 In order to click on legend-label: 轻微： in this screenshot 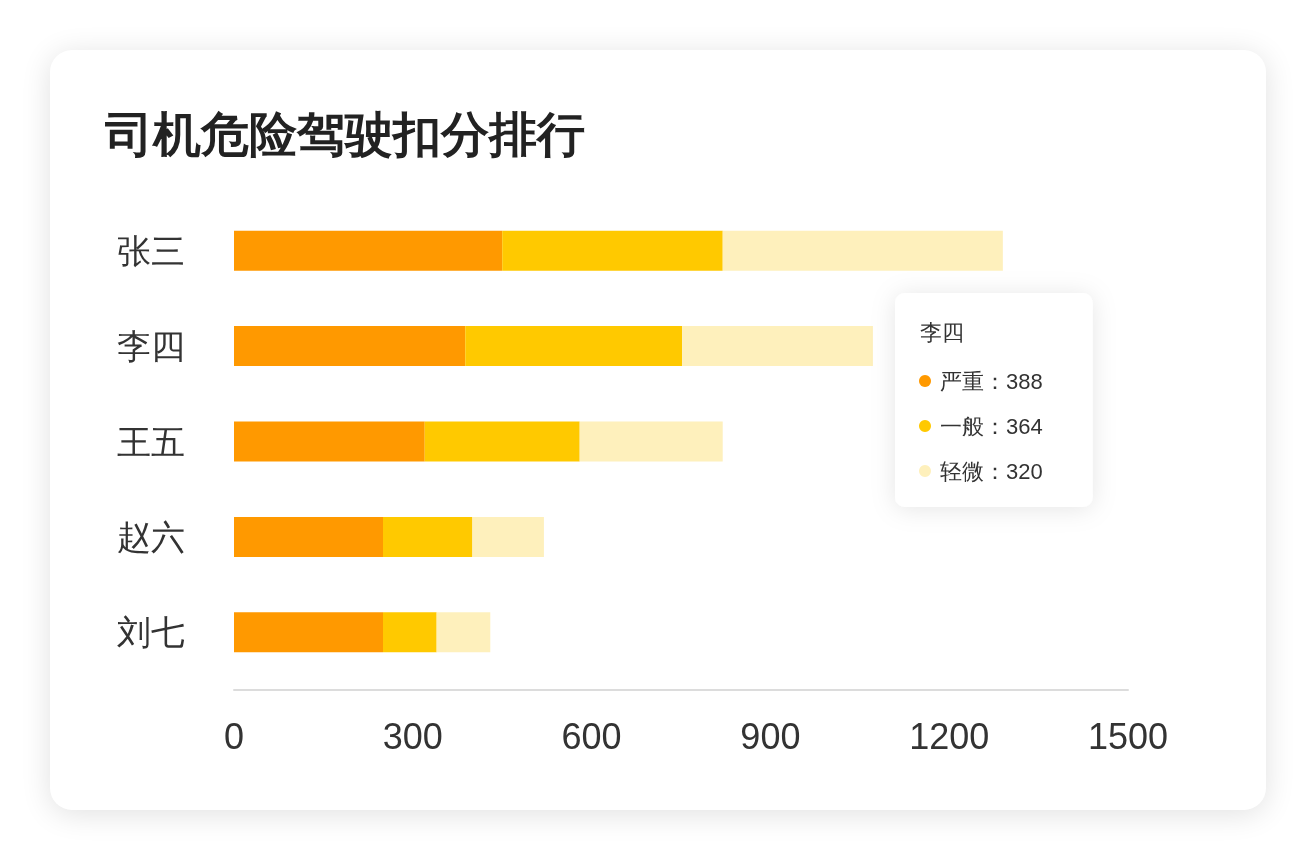, I will do `click(973, 471)`.